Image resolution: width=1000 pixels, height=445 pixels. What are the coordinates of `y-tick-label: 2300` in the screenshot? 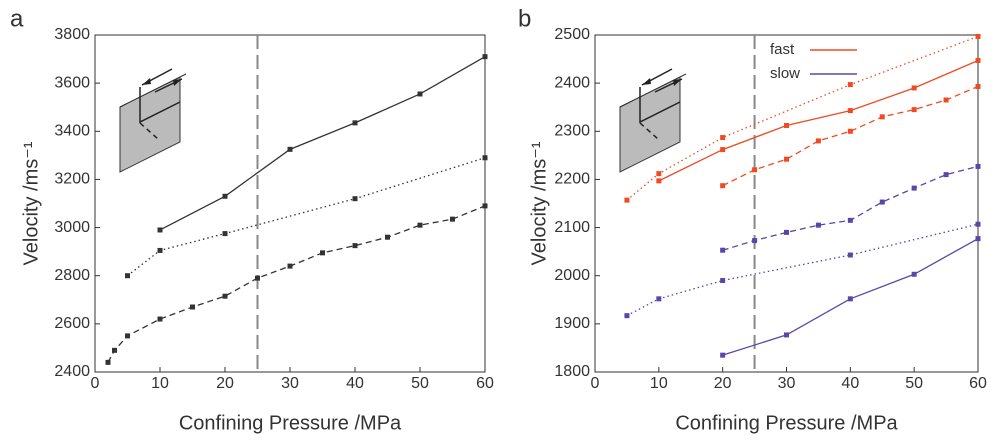 It's located at (572, 131).